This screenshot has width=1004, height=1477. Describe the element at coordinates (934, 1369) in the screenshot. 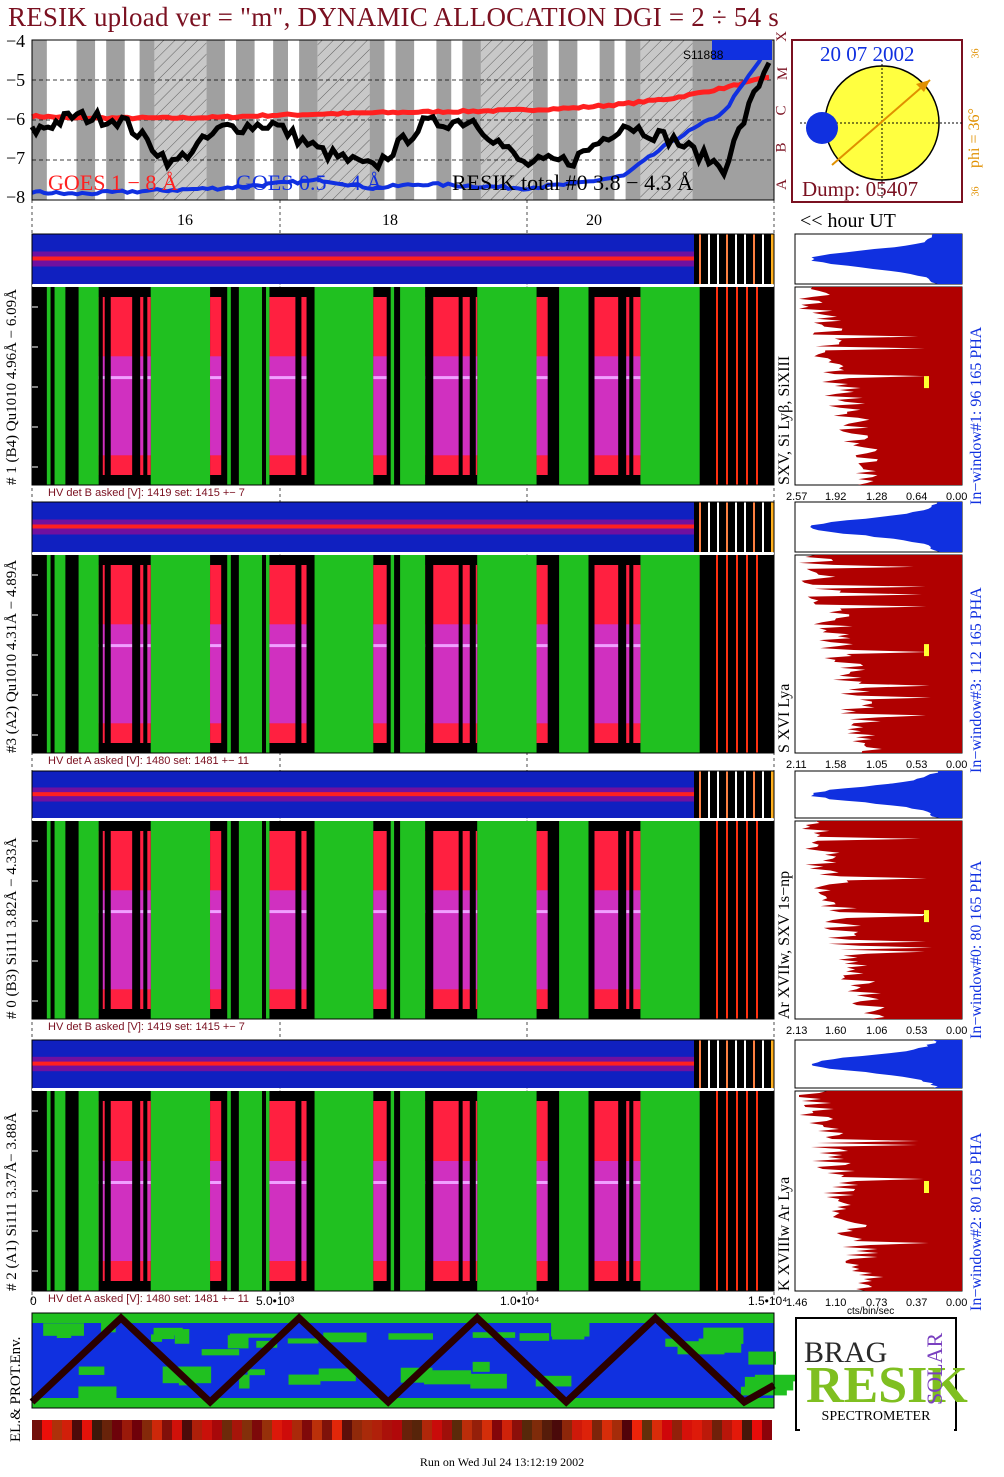

I see `logo-letters-solar: SOLAR` at that location.